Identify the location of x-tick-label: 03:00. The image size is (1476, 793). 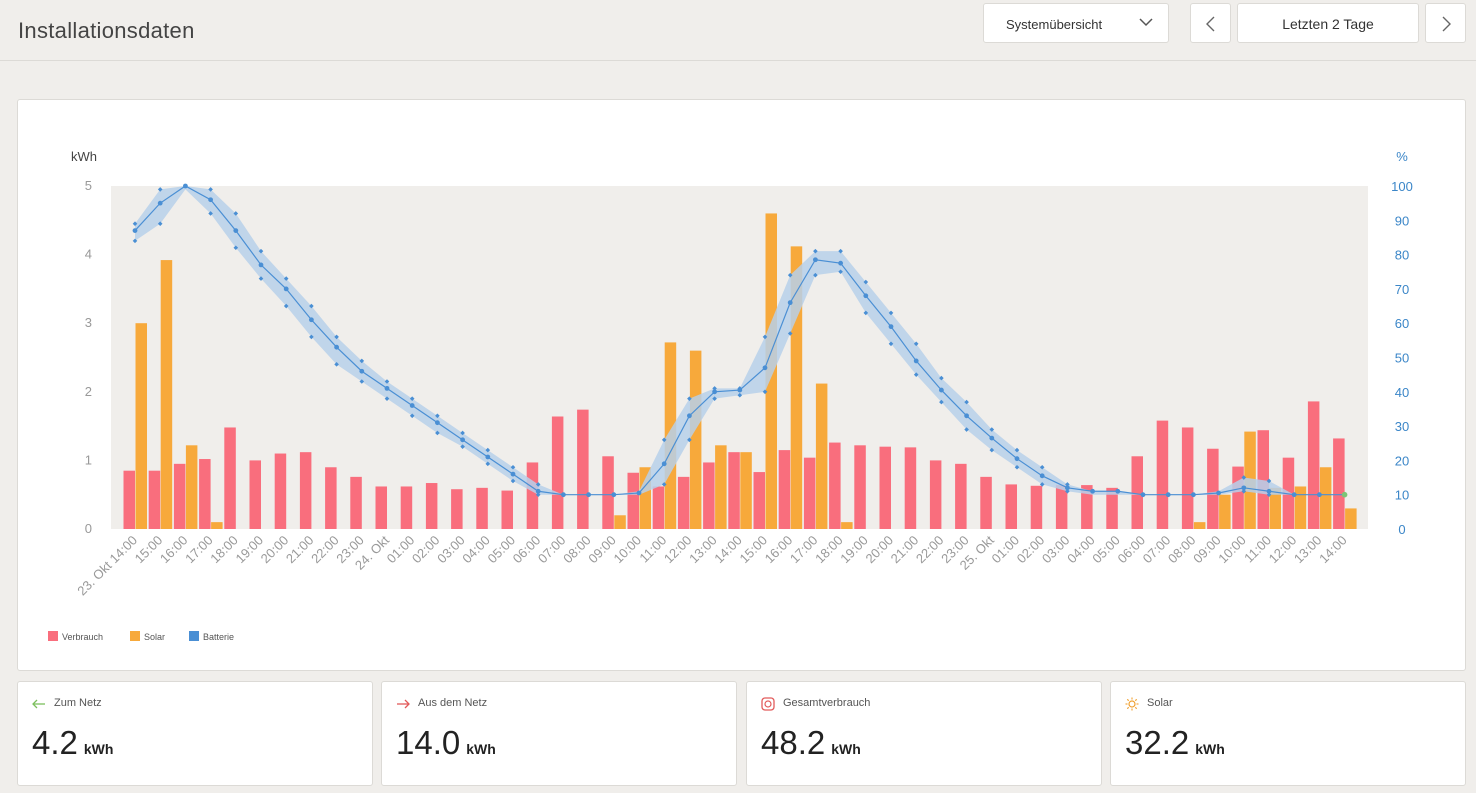
(1056, 550).